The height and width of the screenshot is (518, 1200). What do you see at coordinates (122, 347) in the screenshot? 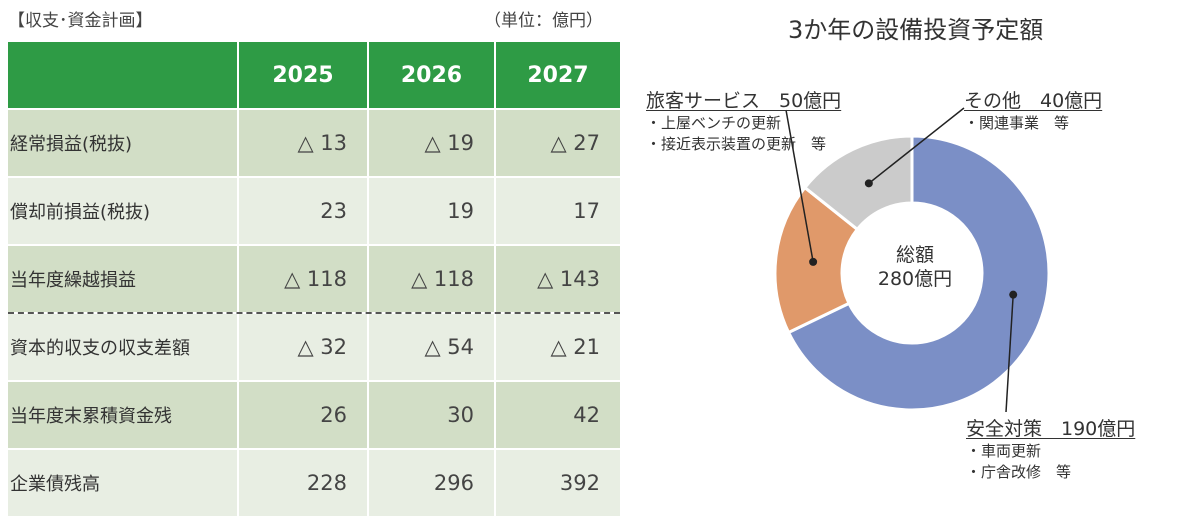
I see `row-label: 資本的収支の収支差額` at bounding box center [122, 347].